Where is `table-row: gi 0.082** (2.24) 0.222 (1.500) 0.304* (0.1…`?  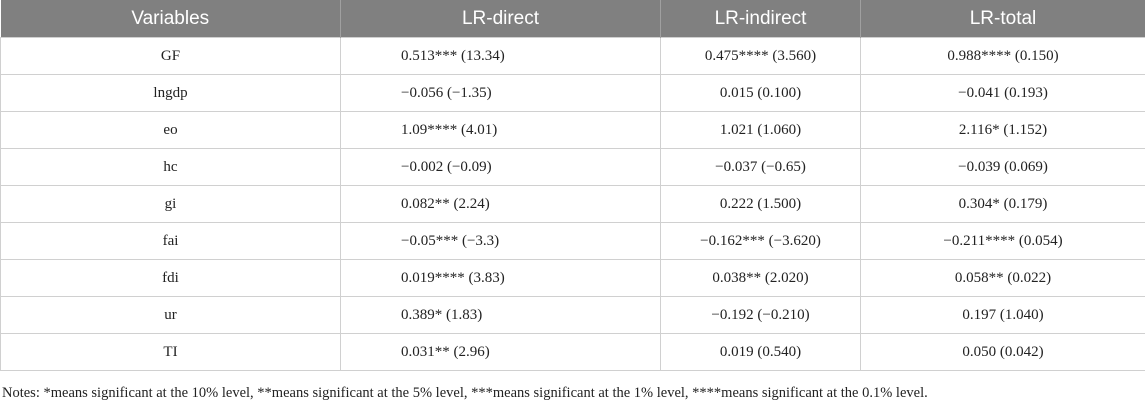 table-row: gi 0.082** (2.24) 0.222 (1.500) 0.304* (0.1… is located at coordinates (572, 204).